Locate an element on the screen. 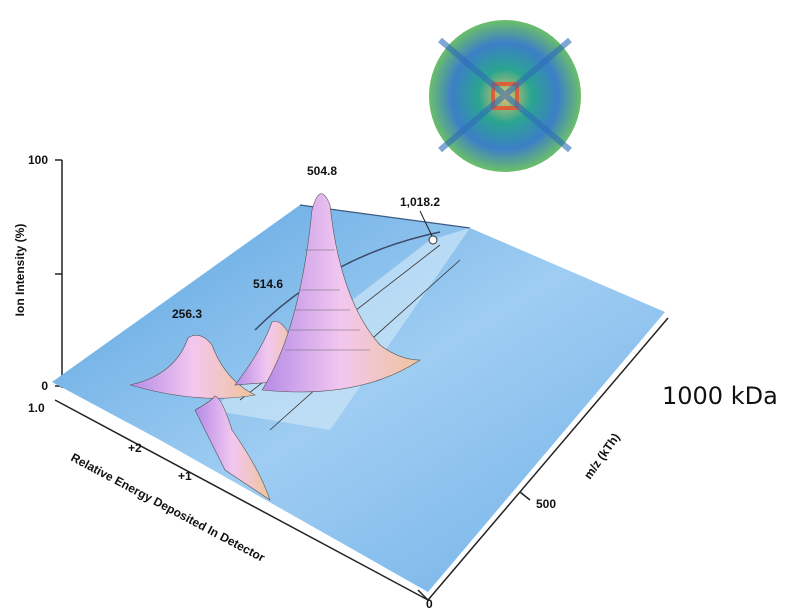  y-tick-label: 0 is located at coordinates (44, 386).